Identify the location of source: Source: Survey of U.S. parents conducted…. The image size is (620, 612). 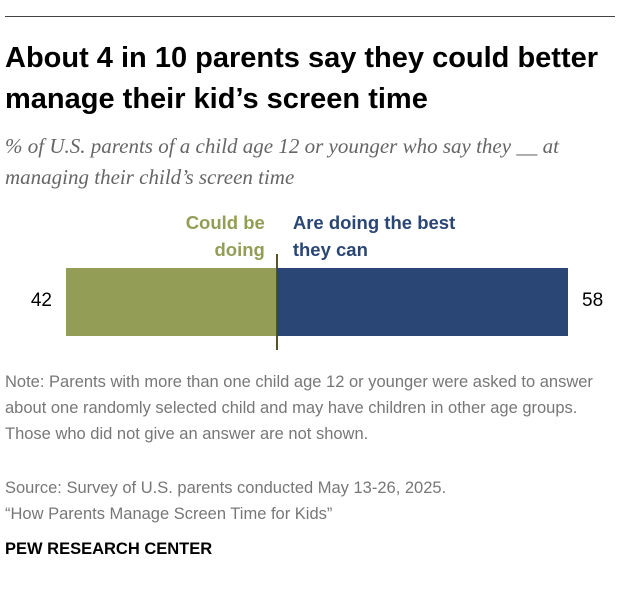
(226, 488).